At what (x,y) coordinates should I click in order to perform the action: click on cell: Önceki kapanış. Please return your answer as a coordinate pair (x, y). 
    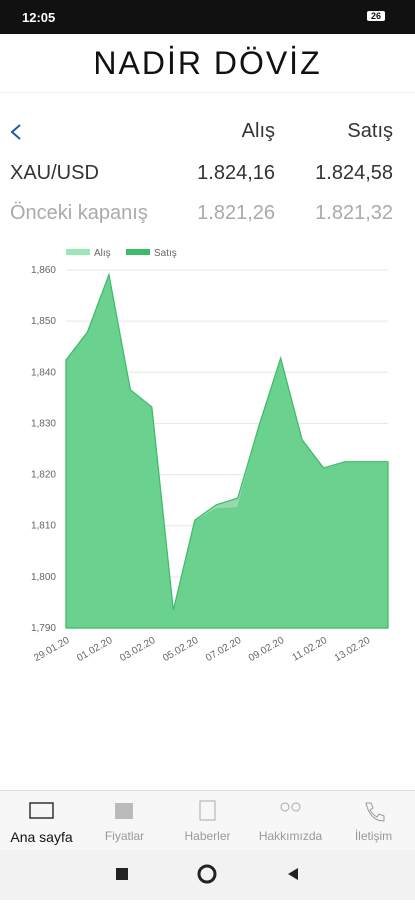
    Looking at the image, I should click on (79, 213).